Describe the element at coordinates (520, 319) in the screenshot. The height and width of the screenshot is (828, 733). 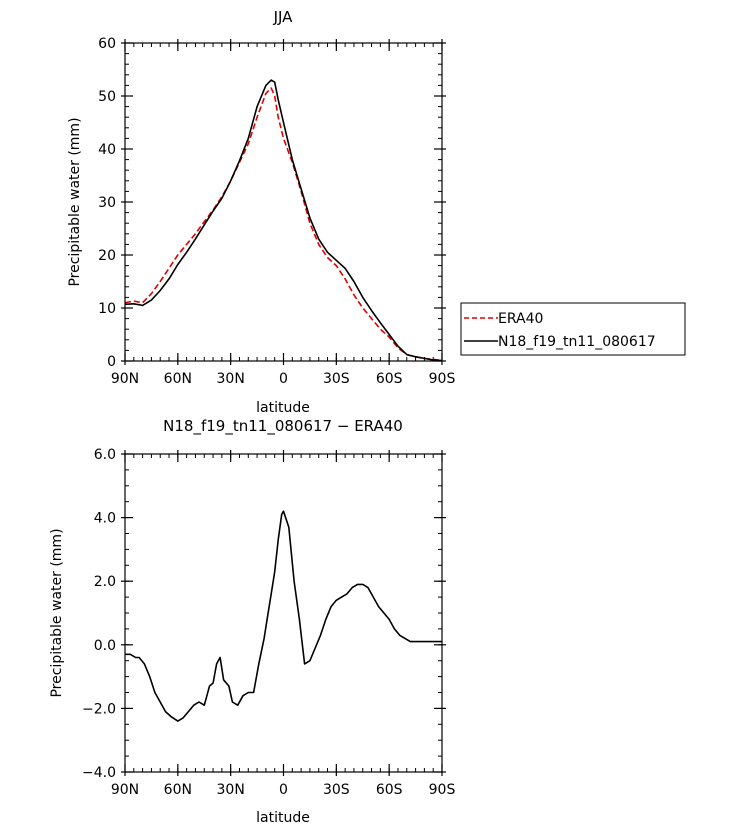
I see `legend-label-era40: ERA40` at that location.